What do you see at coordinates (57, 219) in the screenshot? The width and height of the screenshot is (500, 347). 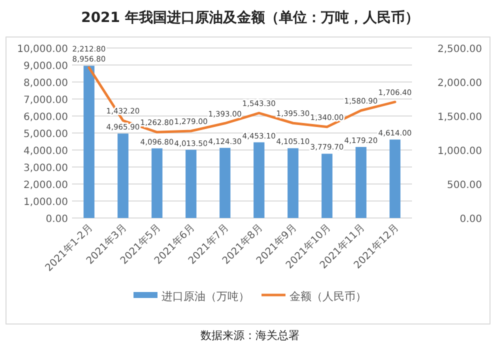 I see `y-tick-label: 0.00` at bounding box center [57, 219].